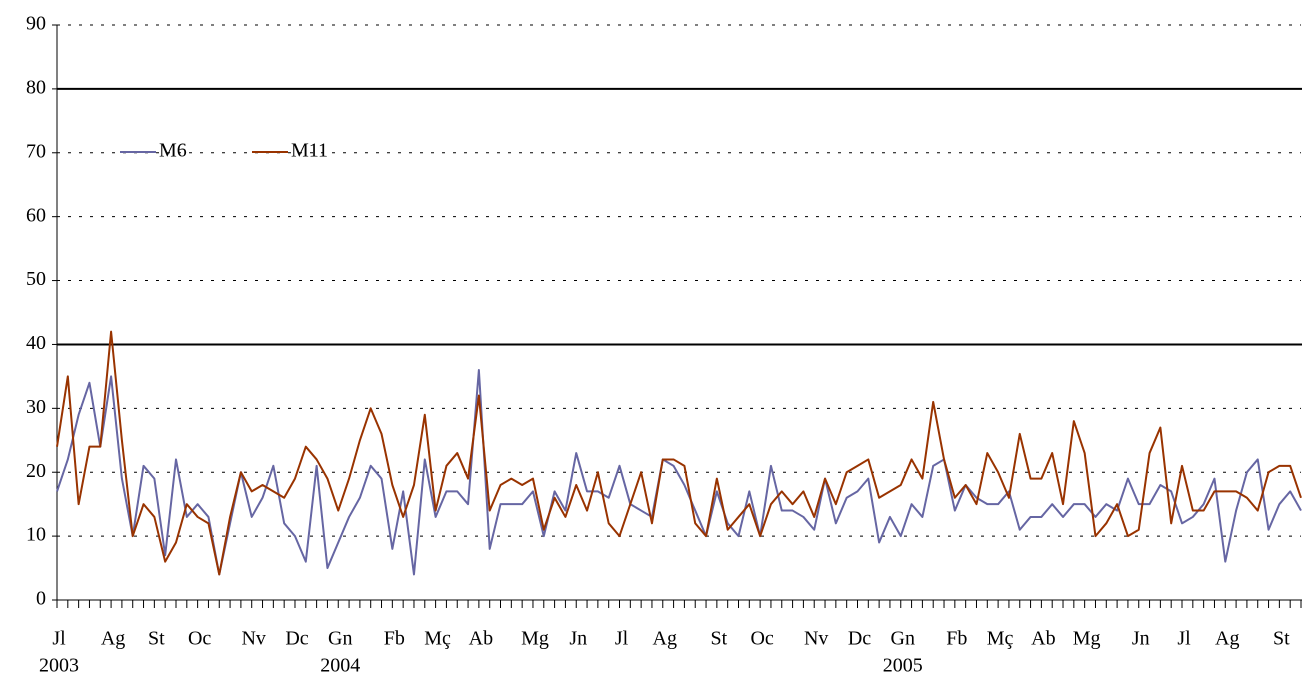  Describe the element at coordinates (59, 666) in the screenshot. I see `year-label: 2003` at that location.